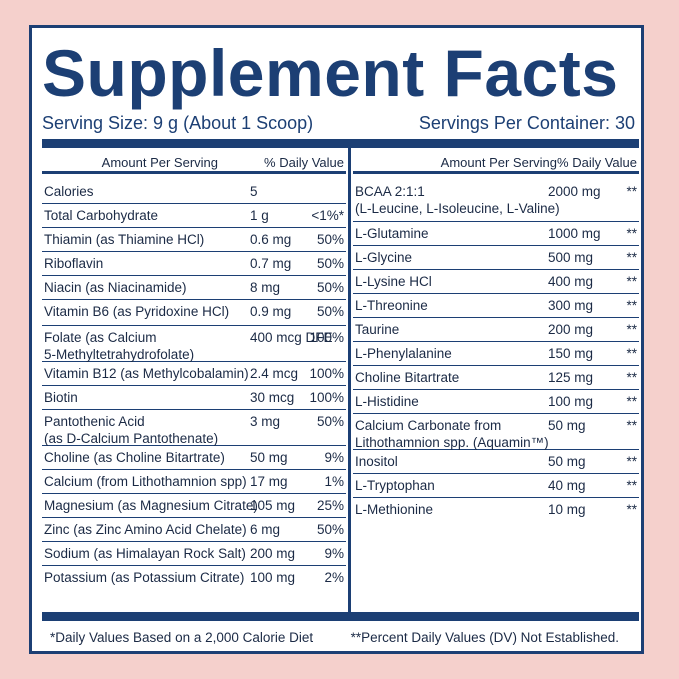  What do you see at coordinates (452, 442) in the screenshot?
I see `nutrient-name-line: Lithothamnion spp. (Aquamin™)` at bounding box center [452, 442].